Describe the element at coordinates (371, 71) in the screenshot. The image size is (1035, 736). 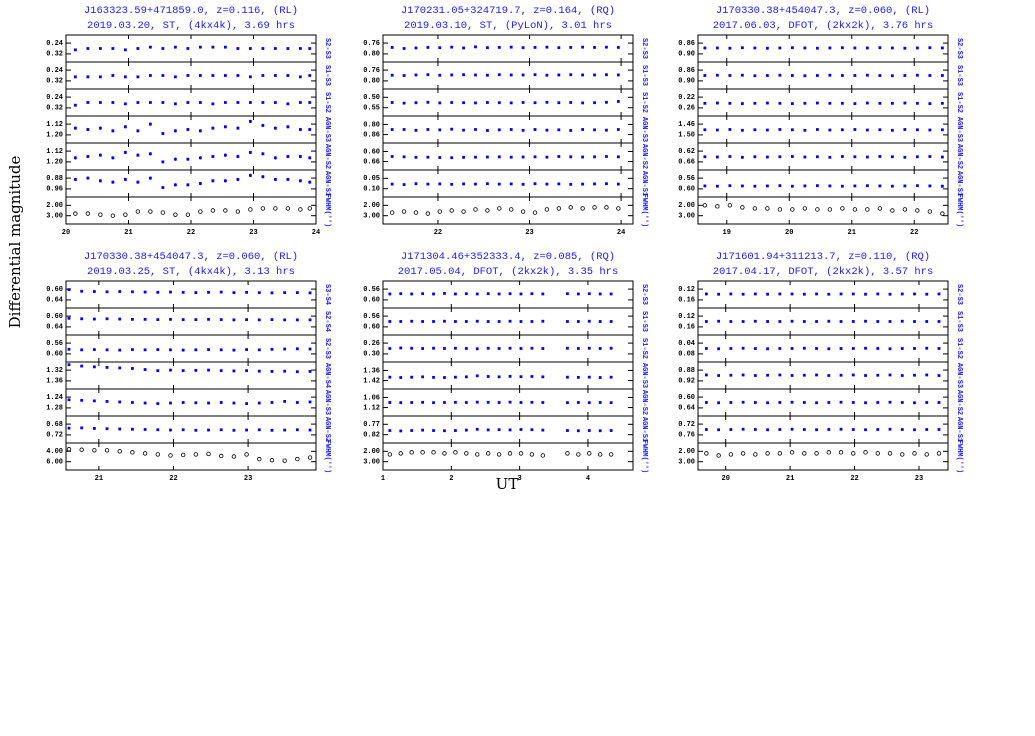
I see `y-tick-label: 0.76` at that location.